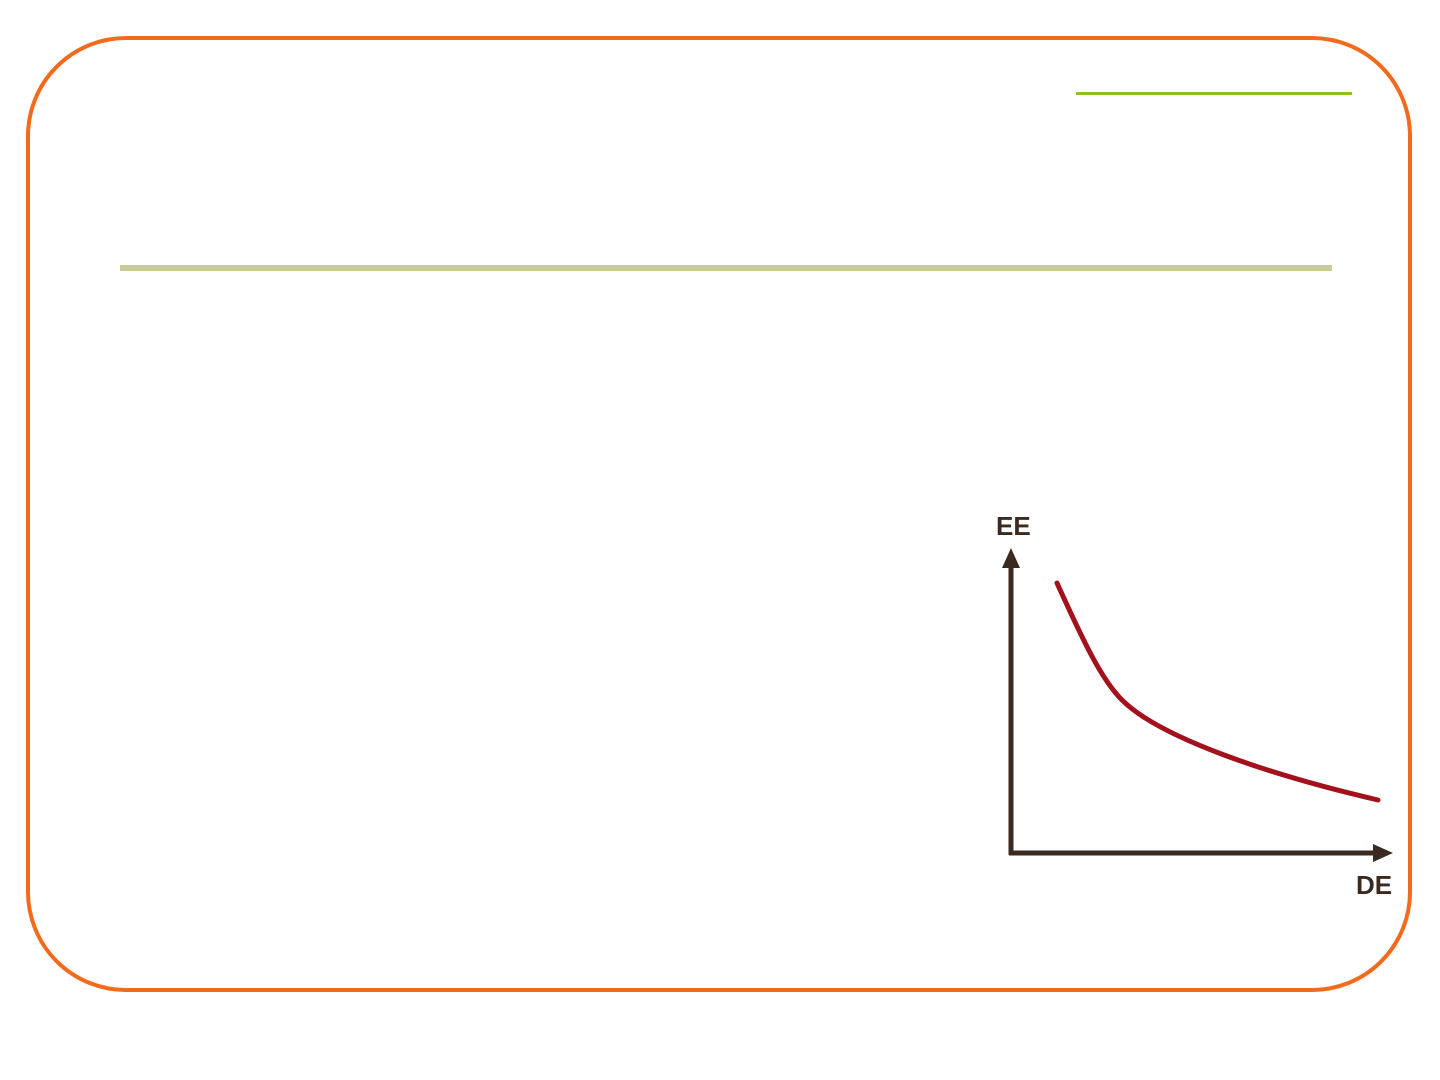 The image size is (1440, 1080). I want to click on title-rule, so click(726, 268).